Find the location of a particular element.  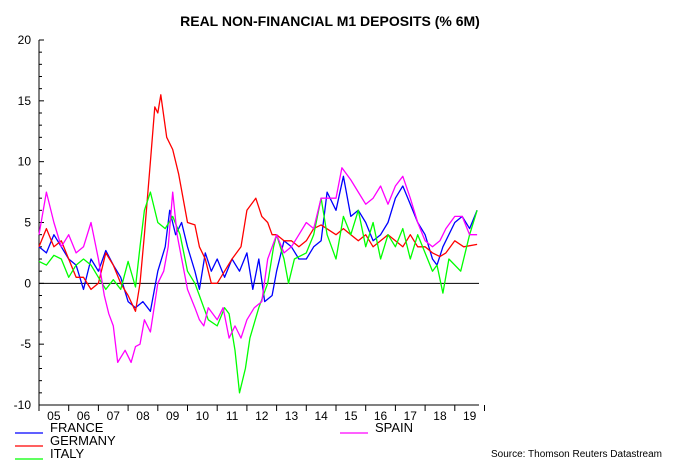

y-tick-label: -5 is located at coordinates (25, 344).